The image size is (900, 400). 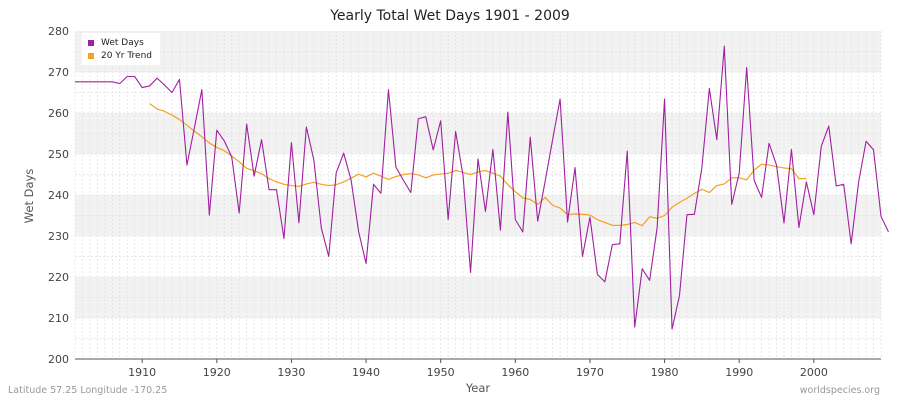 What do you see at coordinates (58, 72) in the screenshot?
I see `y-tick-label: 270` at bounding box center [58, 72].